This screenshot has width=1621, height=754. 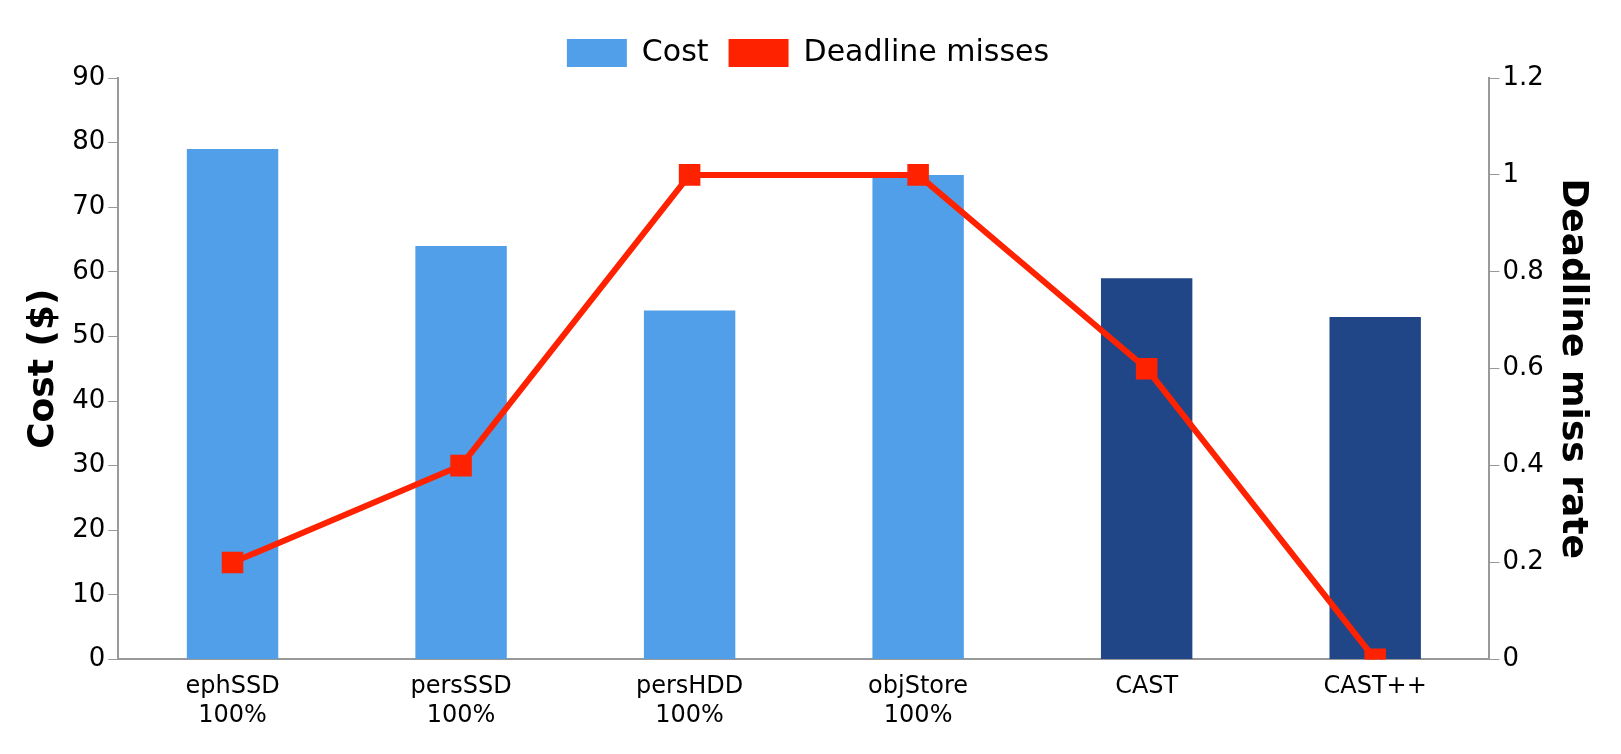 What do you see at coordinates (89, 334) in the screenshot?
I see `y-tick-label: 50` at bounding box center [89, 334].